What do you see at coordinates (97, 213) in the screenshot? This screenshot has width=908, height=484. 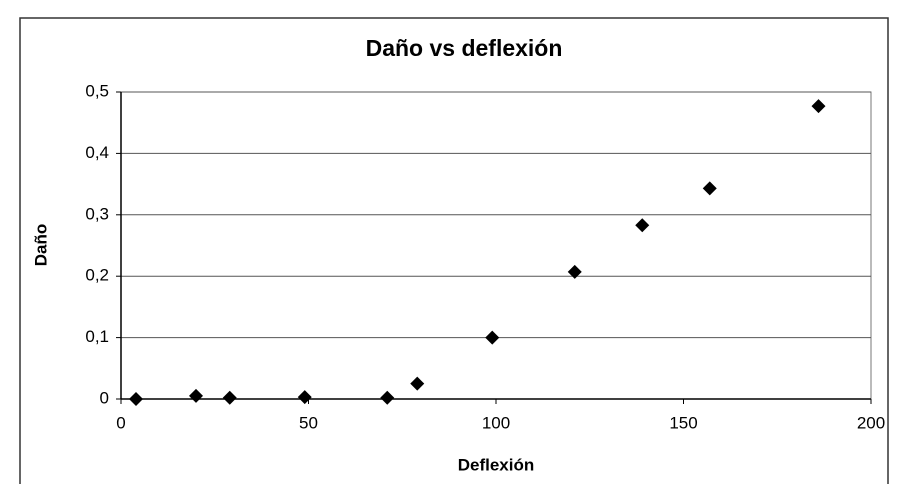 I see `y-tick-label: 0,3` at bounding box center [97, 213].